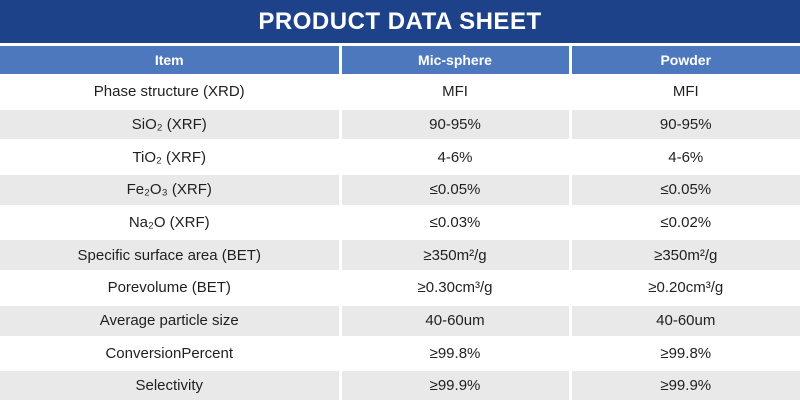 The image size is (800, 400). Describe the element at coordinates (455, 59) in the screenshot. I see `column-header-mic-sphere: Mic-sphere` at that location.